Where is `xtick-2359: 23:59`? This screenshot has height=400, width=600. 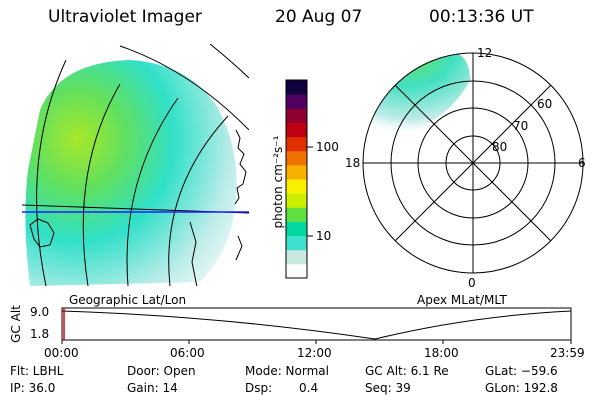 xtick-2359: 23:59 is located at coordinates (567, 353).